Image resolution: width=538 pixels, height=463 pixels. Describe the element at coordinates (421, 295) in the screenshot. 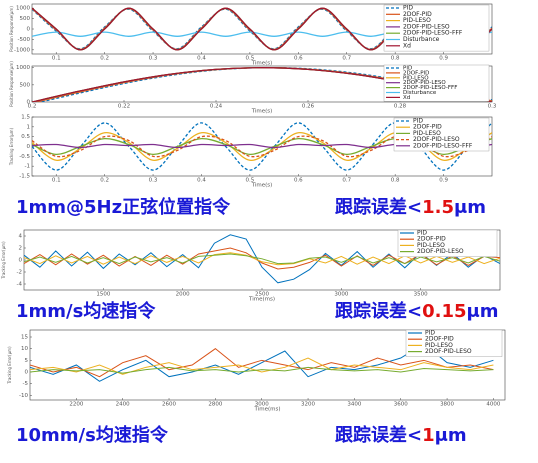

I see `x-tick-label: 3500` at that location.